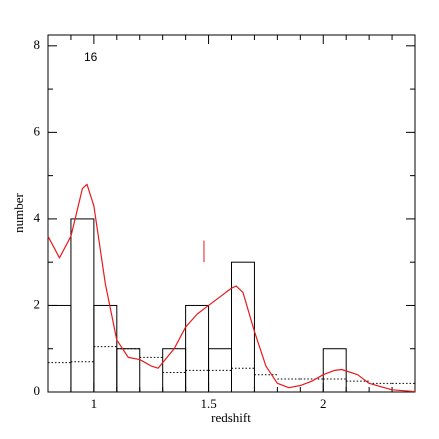  I want to click on y-tick-label: 6, so click(37, 130).